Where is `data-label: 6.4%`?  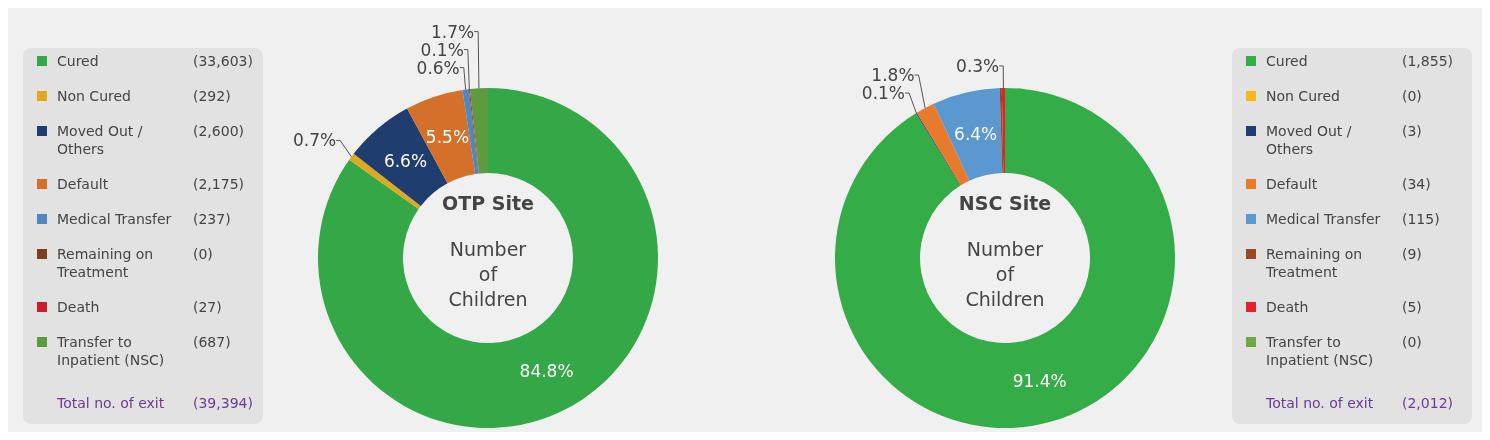
data-label: 6.4% is located at coordinates (976, 133).